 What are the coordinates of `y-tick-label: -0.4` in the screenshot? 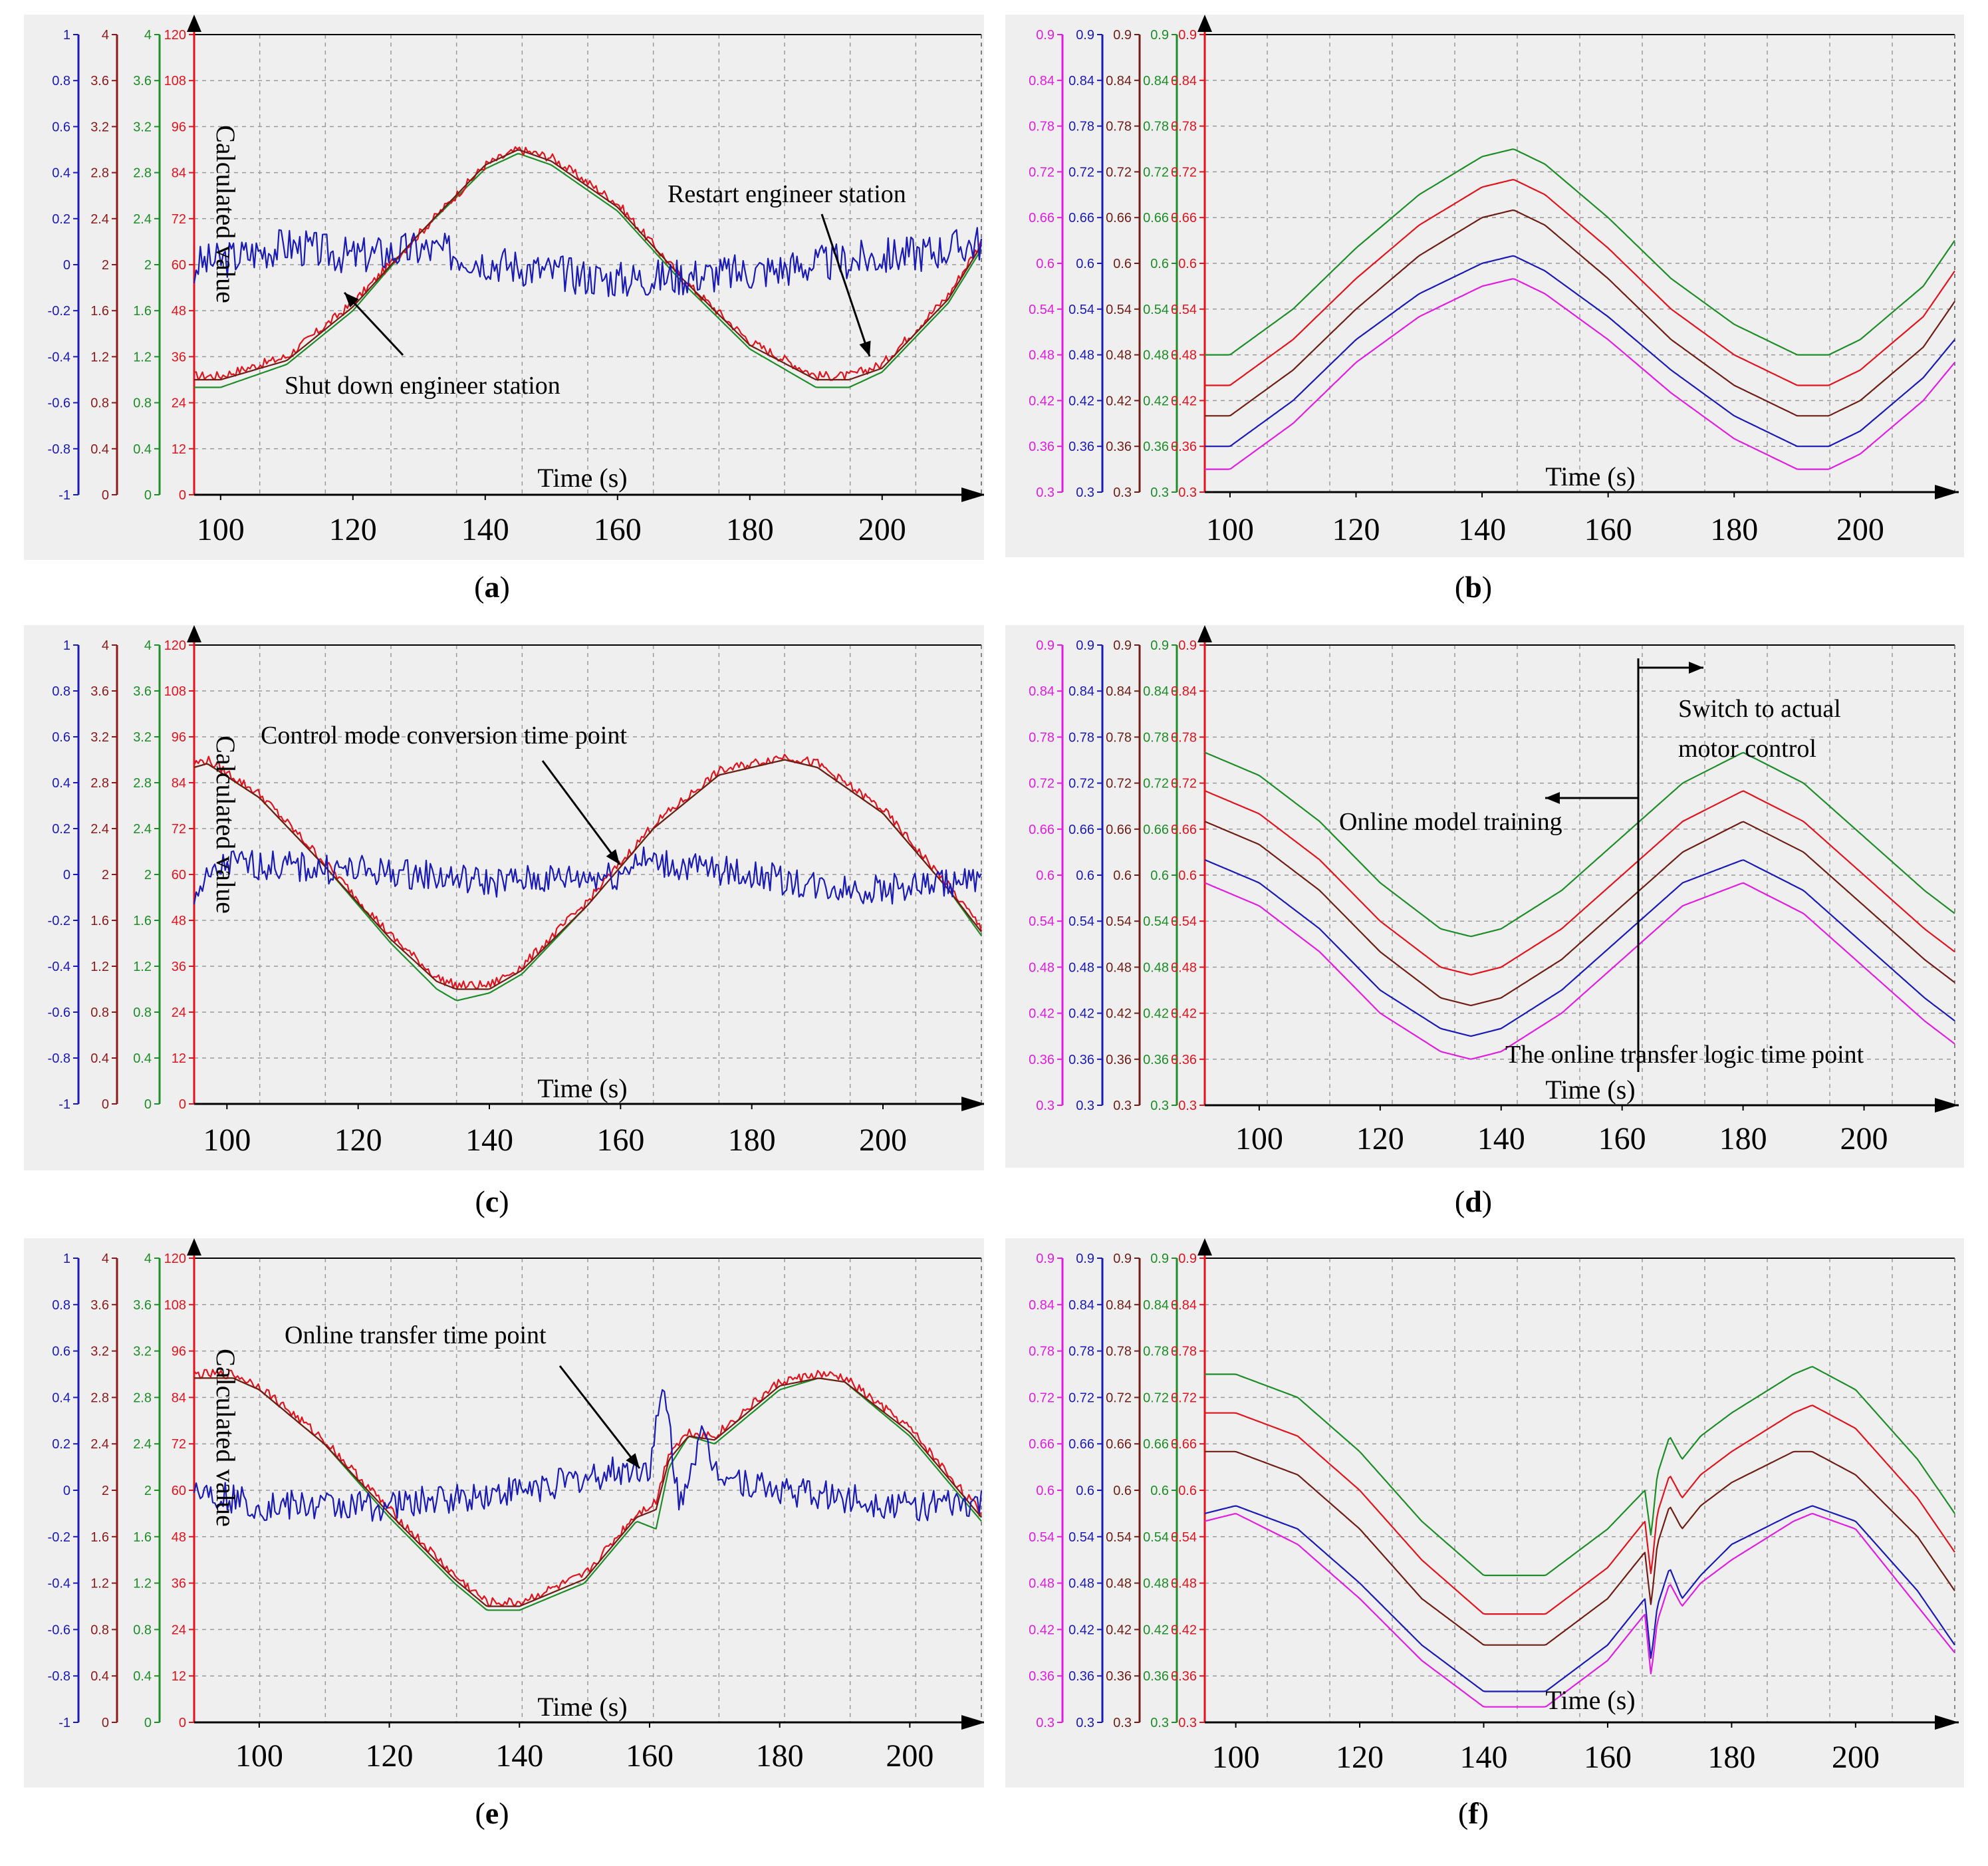 It's located at (59, 1584).